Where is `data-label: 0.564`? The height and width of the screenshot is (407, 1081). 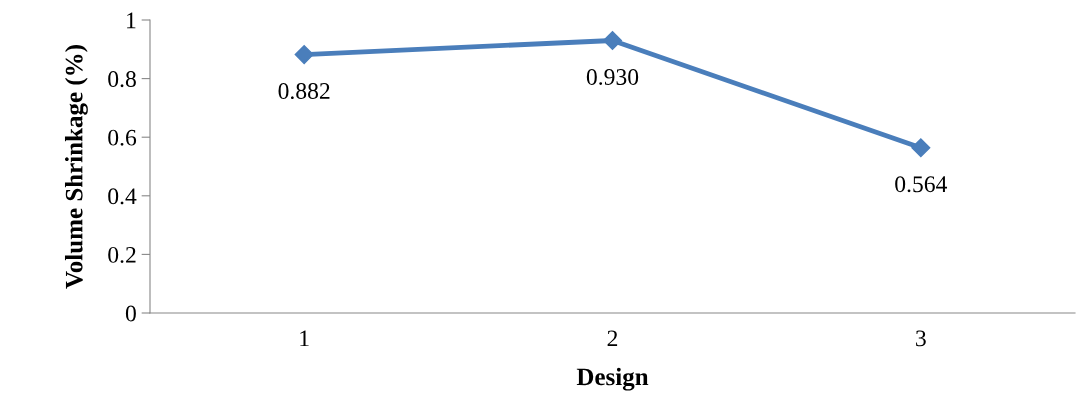
data-label: 0.564 is located at coordinates (921, 184).